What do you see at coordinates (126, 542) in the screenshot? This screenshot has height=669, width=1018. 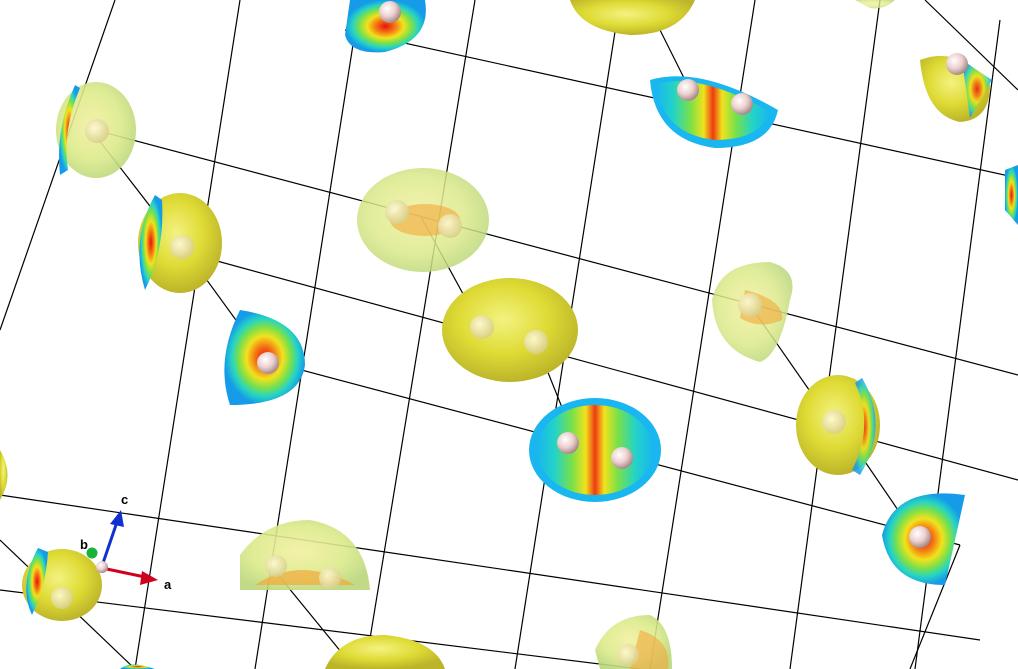 I see `orientation-axes: c b a` at bounding box center [126, 542].